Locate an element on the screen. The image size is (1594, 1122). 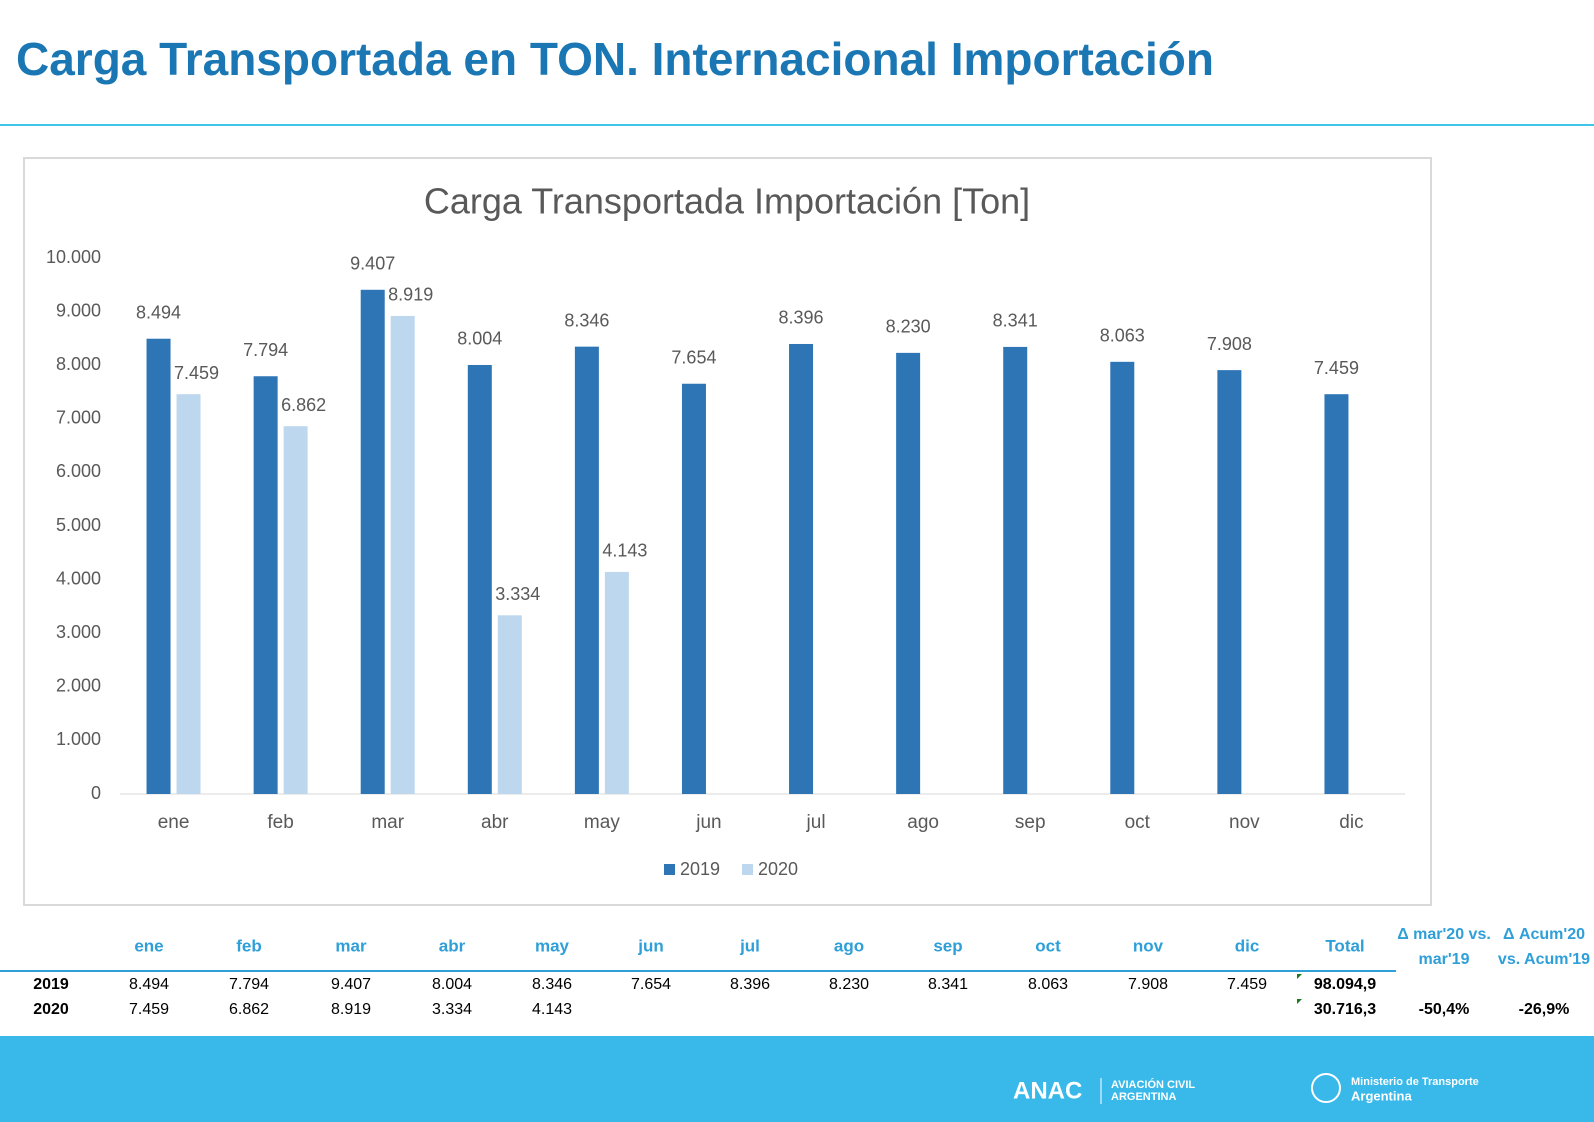
data-label: 6.862 is located at coordinates (303, 405).